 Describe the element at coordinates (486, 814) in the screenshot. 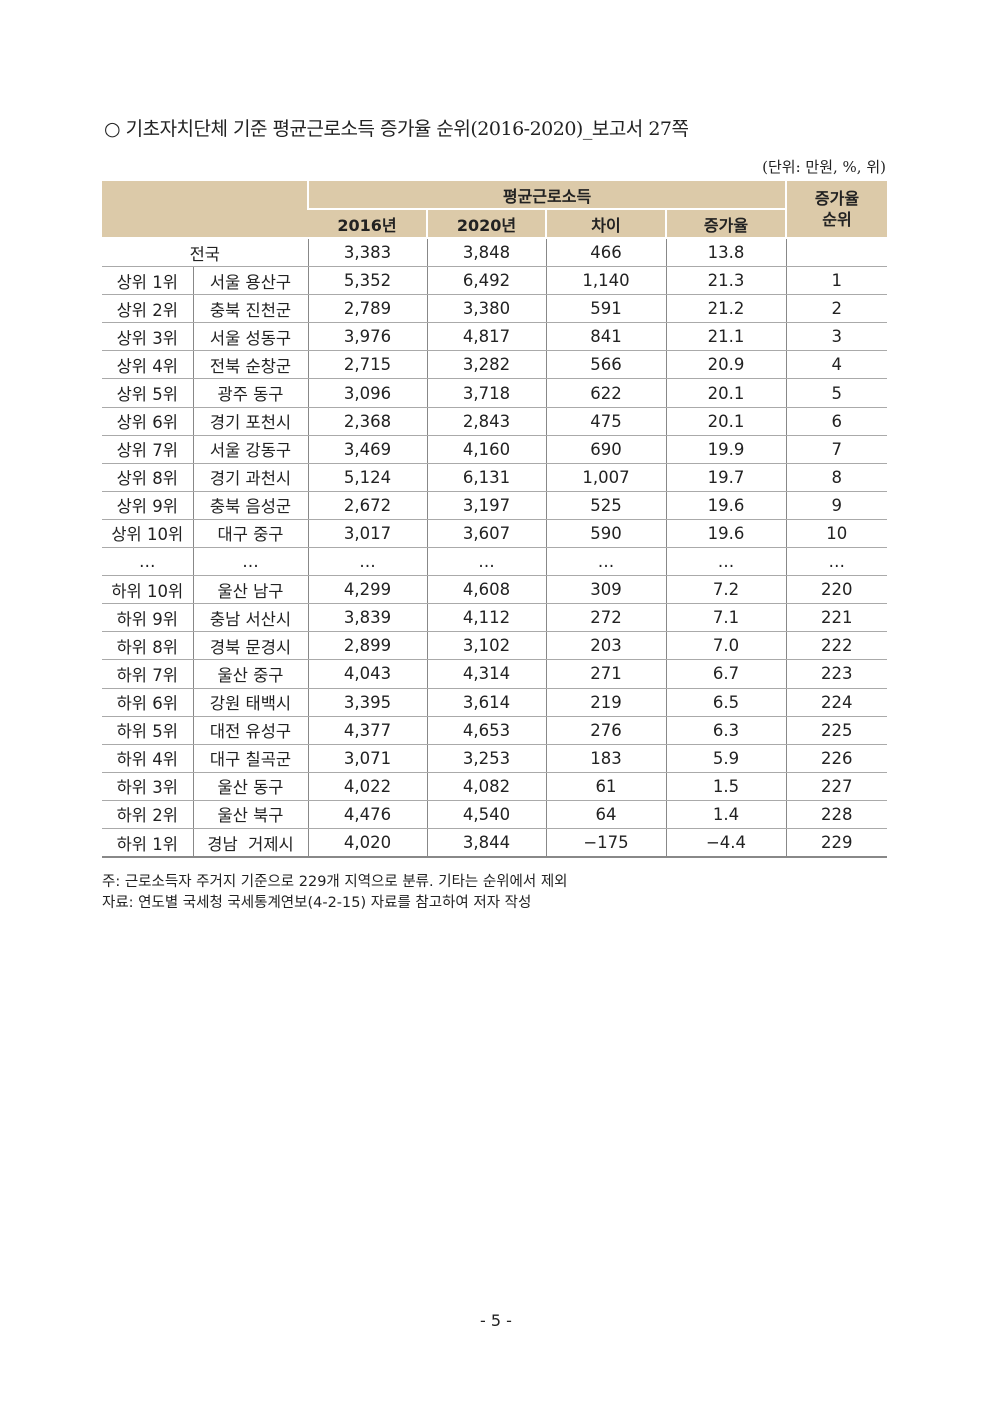

I see `income-2020-cell: 4,540` at that location.